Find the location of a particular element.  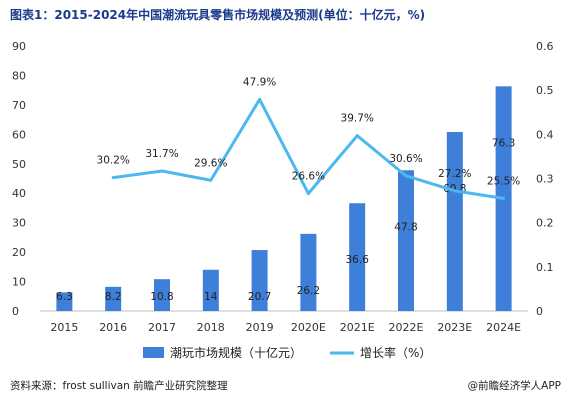

y-left-tick-label: 50 is located at coordinates (19, 164).